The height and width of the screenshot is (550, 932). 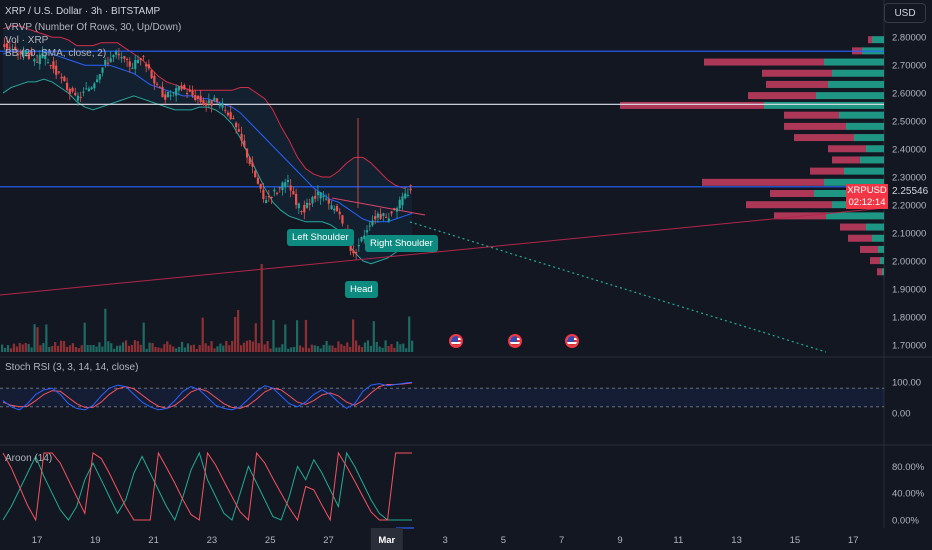 What do you see at coordinates (445, 539) in the screenshot?
I see `time-axis: 17 19 21 23 25 27 Mar 3 5 7 9 11 13 15 17` at bounding box center [445, 539].